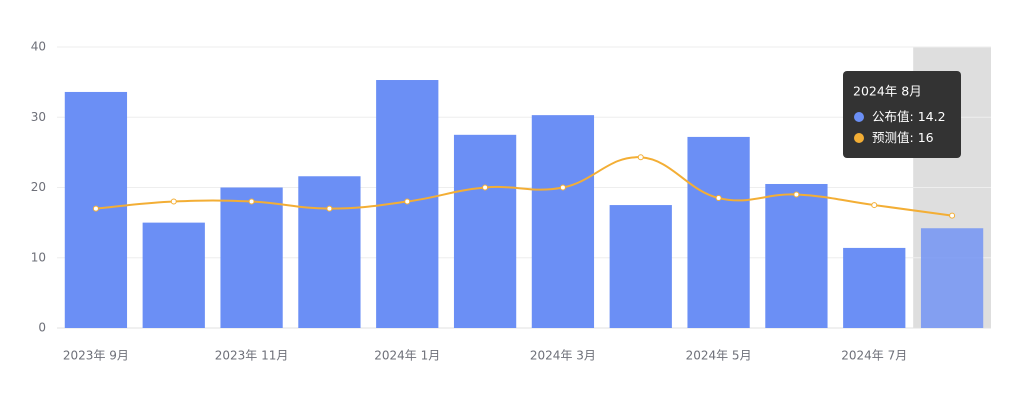  Describe the element at coordinates (719, 356) in the screenshot. I see `x-tick-label: 2024年 5月` at that location.